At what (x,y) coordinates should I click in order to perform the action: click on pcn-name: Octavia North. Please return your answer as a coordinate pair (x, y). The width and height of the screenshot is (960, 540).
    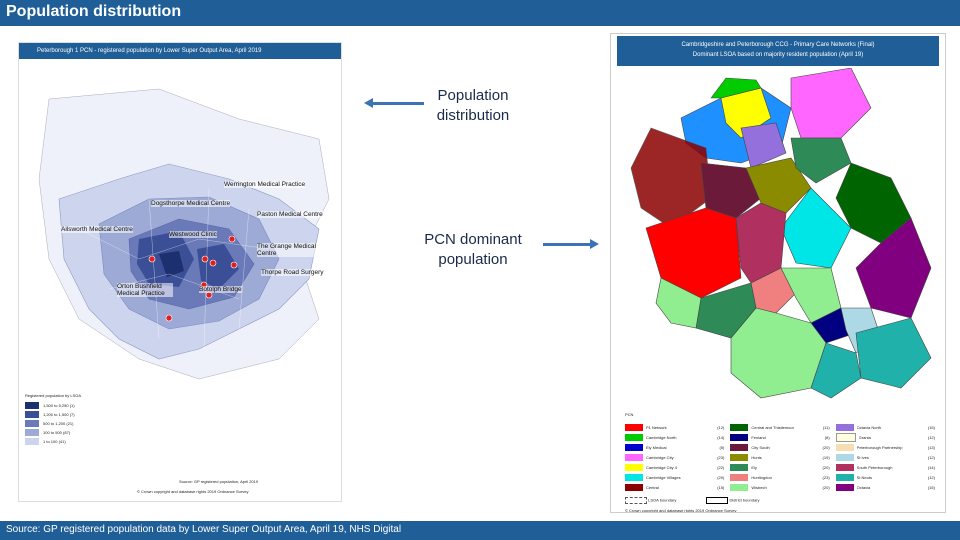
    Looking at the image, I should click on (869, 427).